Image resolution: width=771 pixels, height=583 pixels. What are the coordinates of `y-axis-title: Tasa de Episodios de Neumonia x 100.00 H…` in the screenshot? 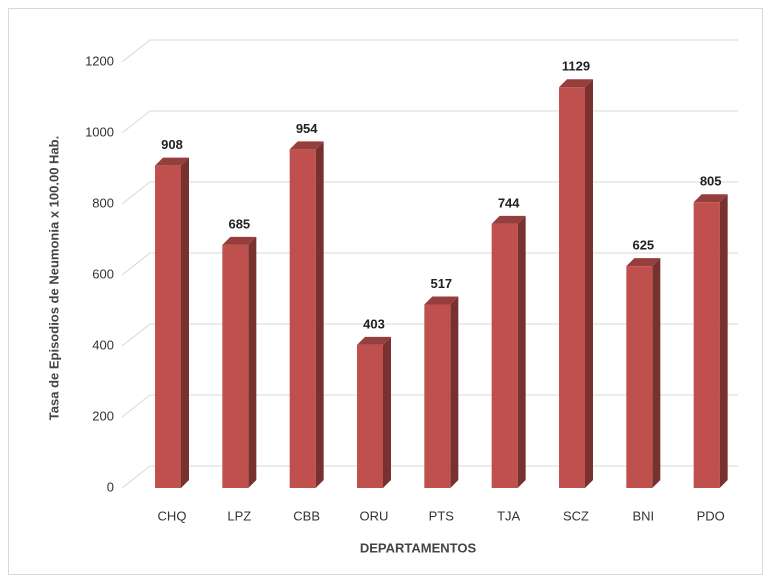 It's located at (53, 278).